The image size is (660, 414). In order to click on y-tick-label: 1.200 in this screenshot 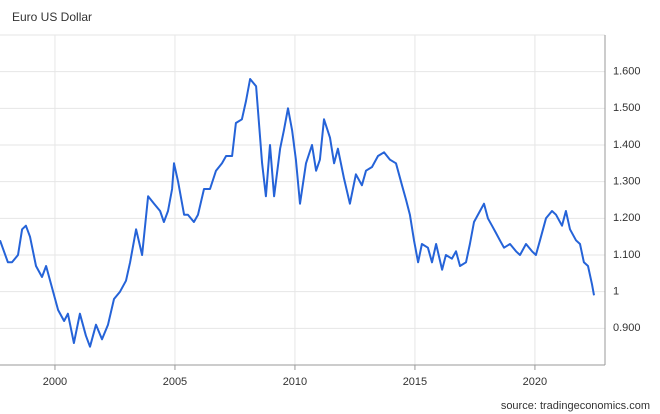, I will do `click(627, 218)`.